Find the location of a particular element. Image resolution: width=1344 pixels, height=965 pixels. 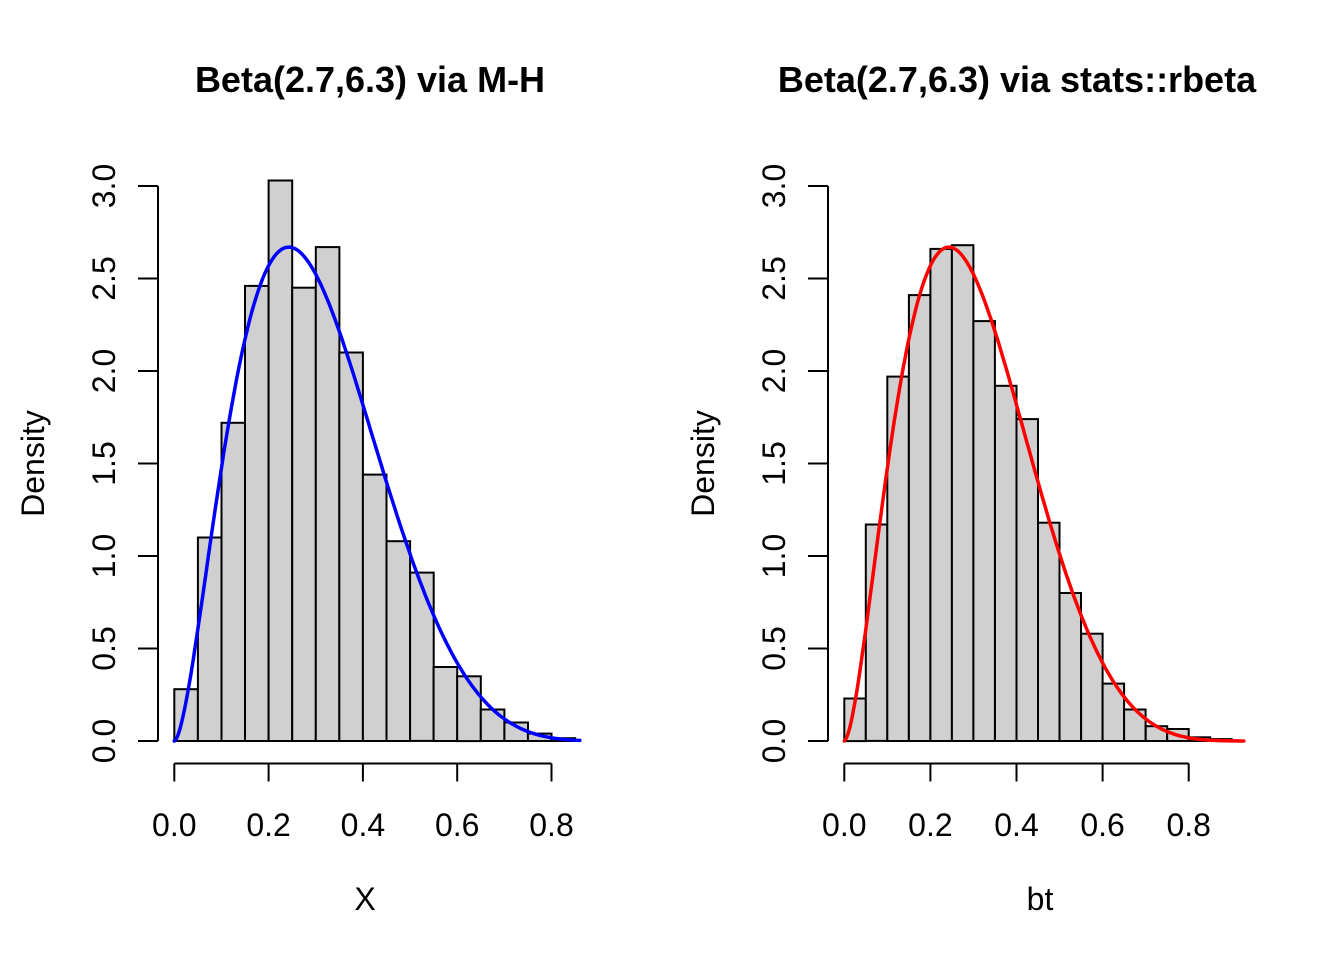

panel-title: Beta(2.7,6.3) via stats::rbeta is located at coordinates (1017, 79).